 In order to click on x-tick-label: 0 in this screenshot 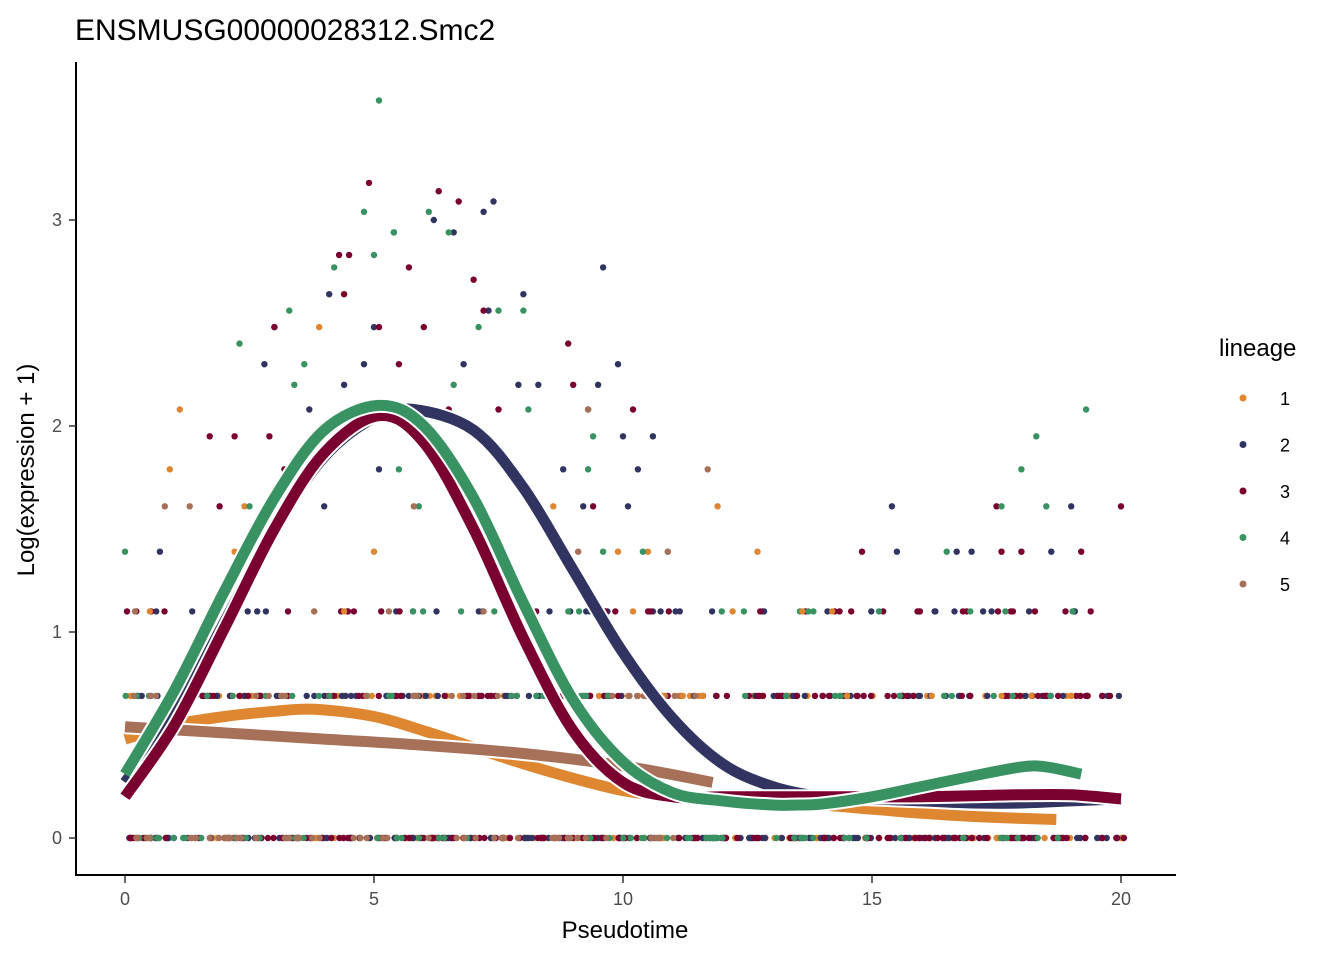, I will do `click(125, 899)`.